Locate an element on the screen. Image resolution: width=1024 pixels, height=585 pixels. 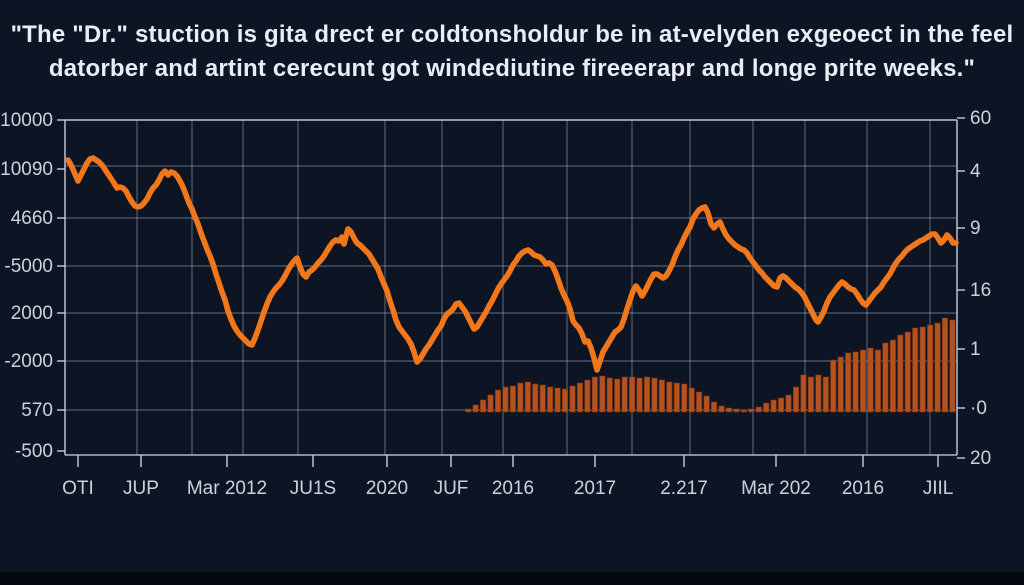
left-axis-label: 2000 is located at coordinates (32, 313).